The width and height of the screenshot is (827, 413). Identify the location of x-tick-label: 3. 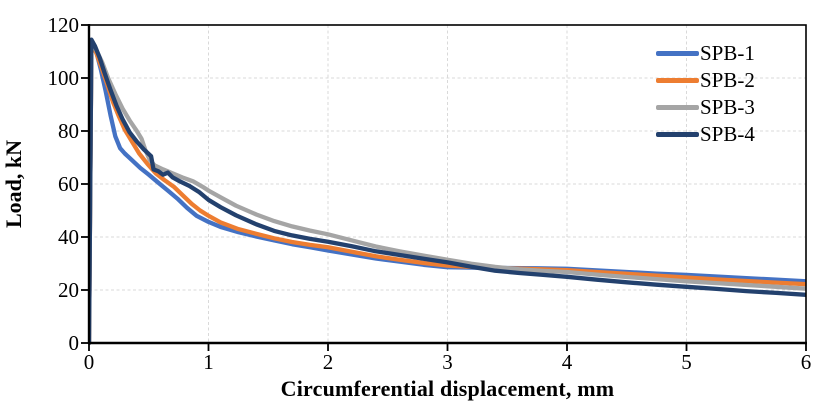
(447, 362).